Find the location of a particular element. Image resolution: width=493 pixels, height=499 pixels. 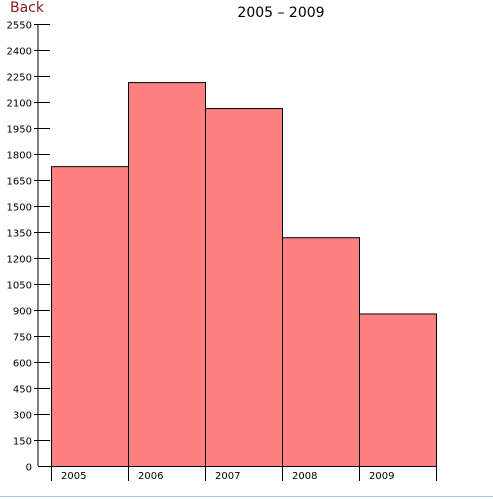

y-tick-label: 450 is located at coordinates (22, 390).